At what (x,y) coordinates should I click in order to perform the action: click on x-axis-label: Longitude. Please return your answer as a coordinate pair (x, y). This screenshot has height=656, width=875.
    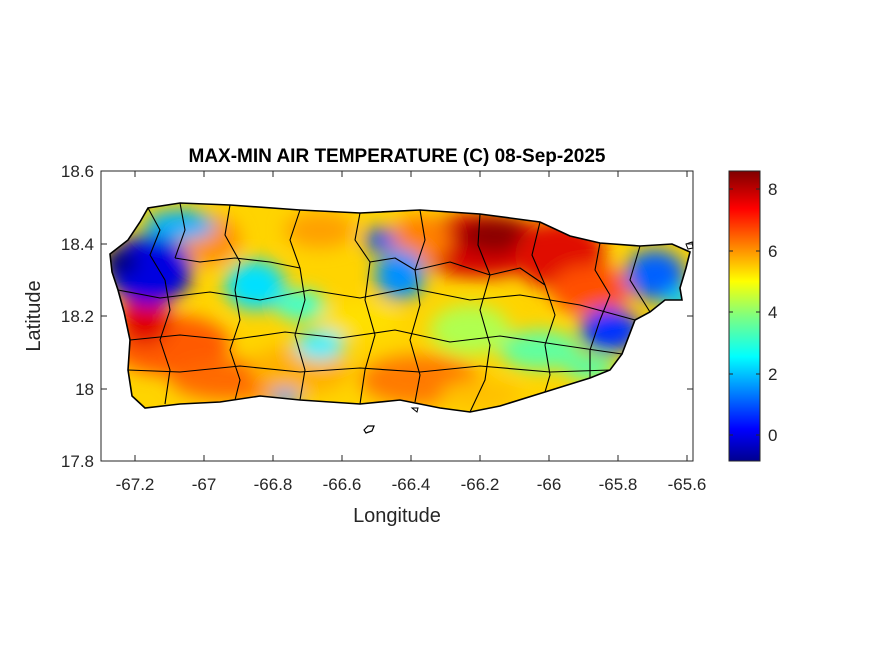
    Looking at the image, I should click on (397, 516).